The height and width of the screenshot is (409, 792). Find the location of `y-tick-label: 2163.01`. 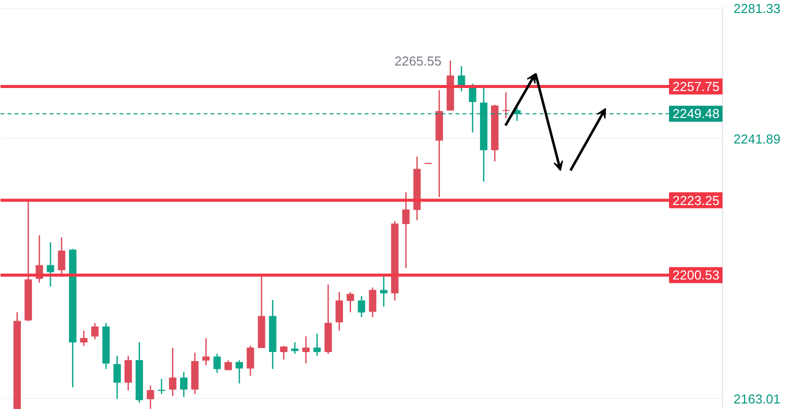

y-tick-label: 2163.01 is located at coordinates (757, 398).